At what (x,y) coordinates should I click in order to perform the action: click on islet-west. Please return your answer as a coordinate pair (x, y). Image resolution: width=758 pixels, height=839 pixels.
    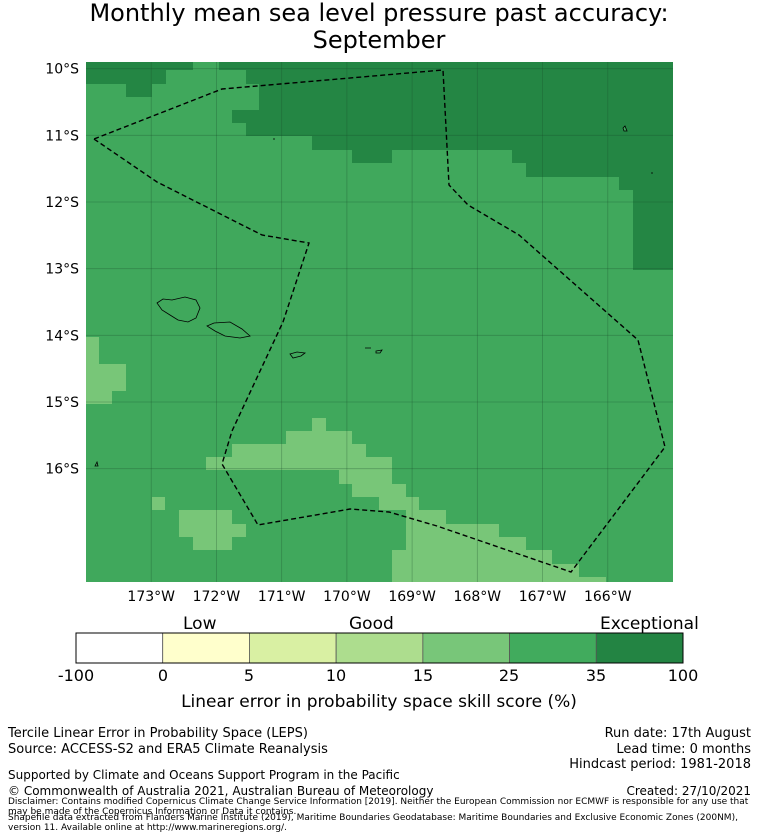
    Looking at the image, I should click on (96, 463).